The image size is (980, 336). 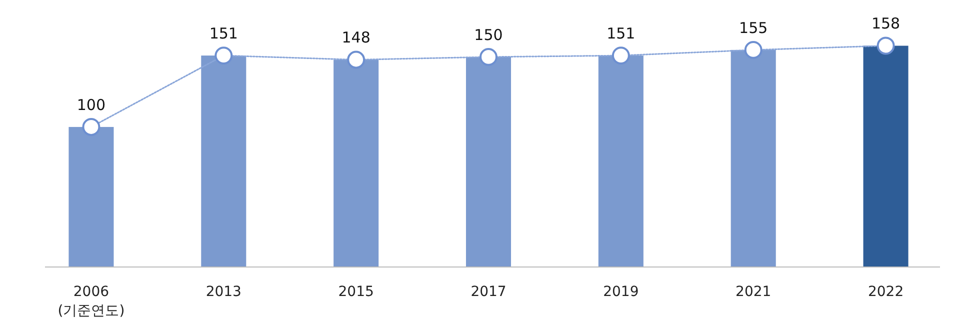 I want to click on data-label: 155, so click(x=753, y=27).